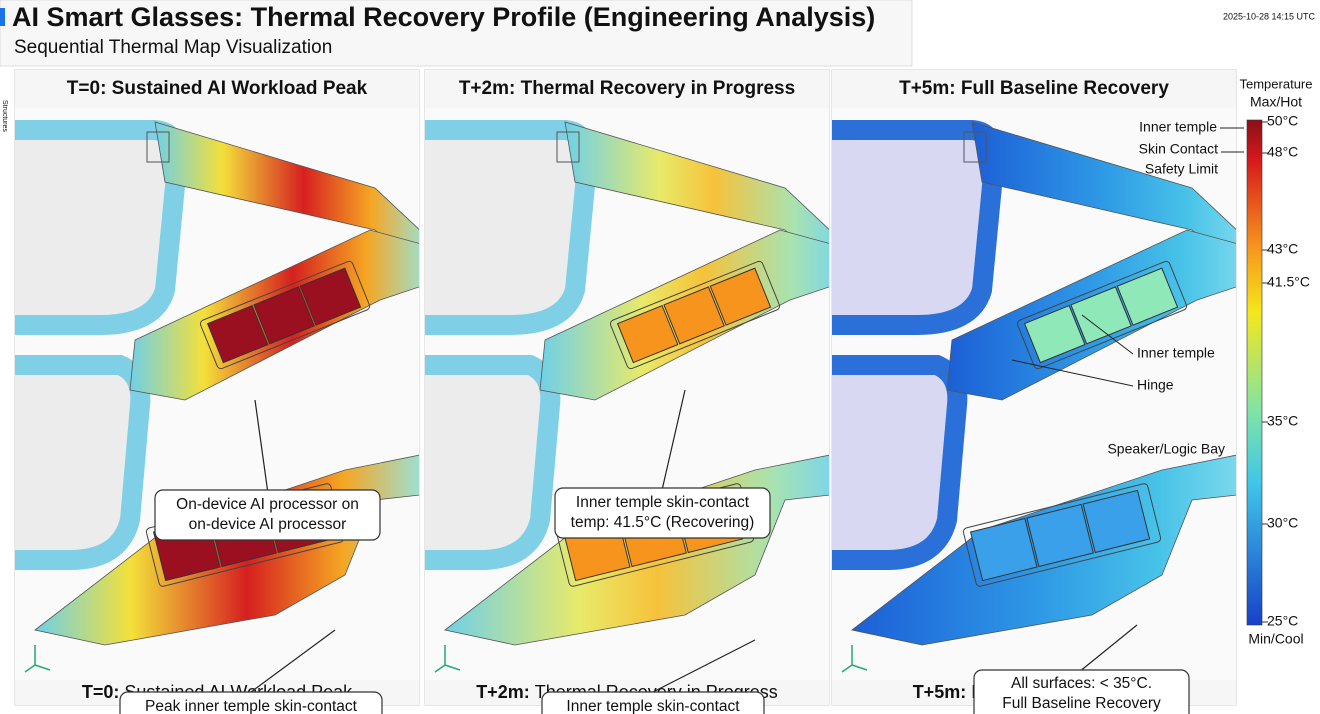  What do you see at coordinates (663, 522) in the screenshot?
I see `callout-text: temp: 41.5°C (Recovering)` at bounding box center [663, 522].